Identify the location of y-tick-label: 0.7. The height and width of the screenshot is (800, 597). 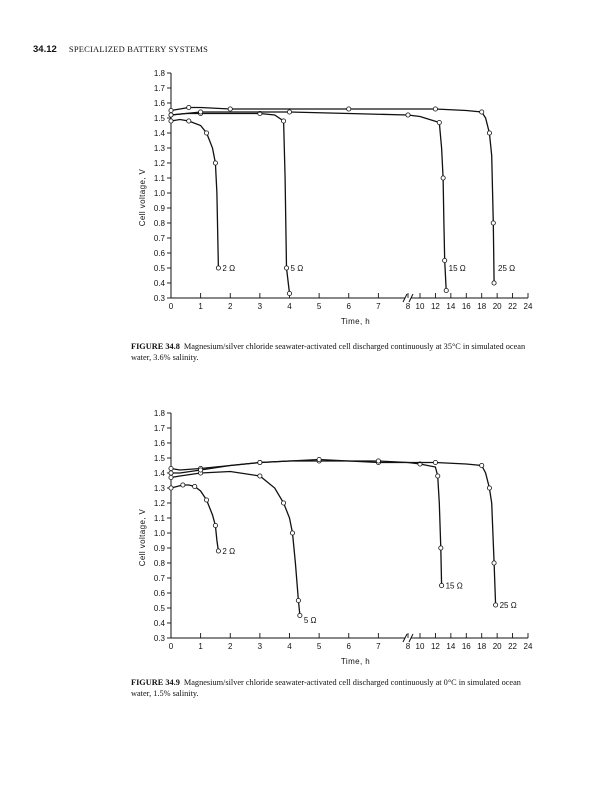
(160, 578).